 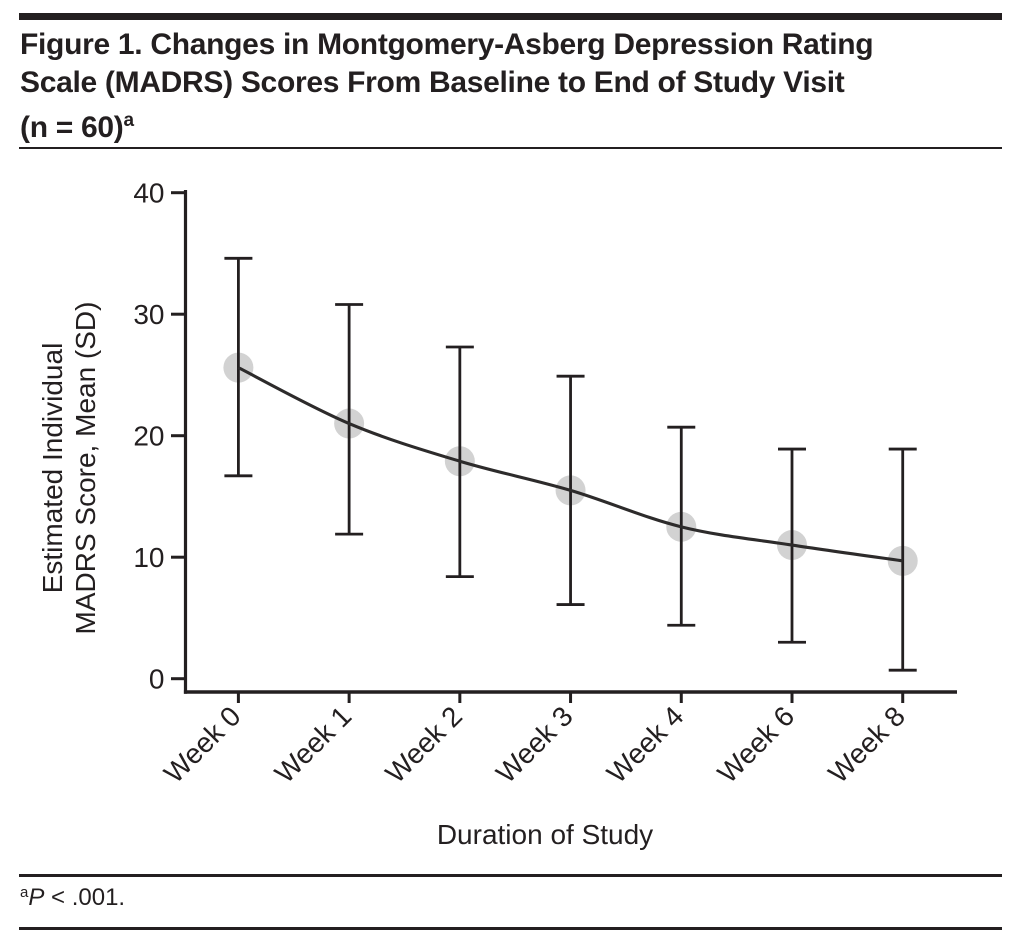 I want to click on x-axis-tick-label: Week 1, so click(x=313, y=744).